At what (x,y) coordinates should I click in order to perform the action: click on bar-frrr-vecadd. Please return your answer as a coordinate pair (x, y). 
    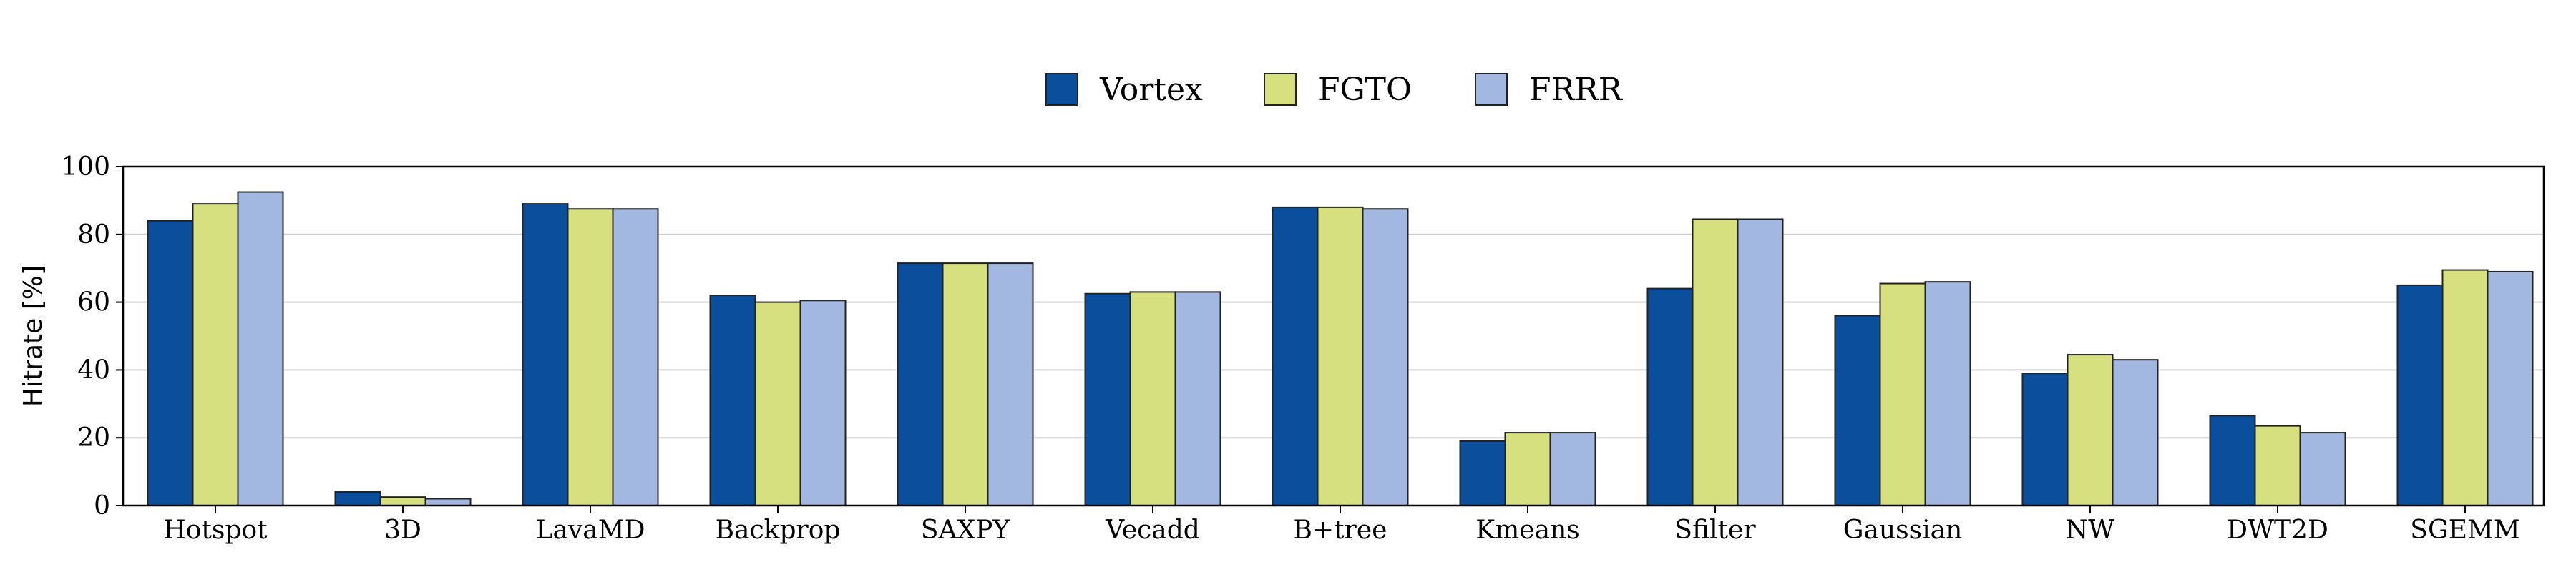
    Looking at the image, I should click on (1197, 398).